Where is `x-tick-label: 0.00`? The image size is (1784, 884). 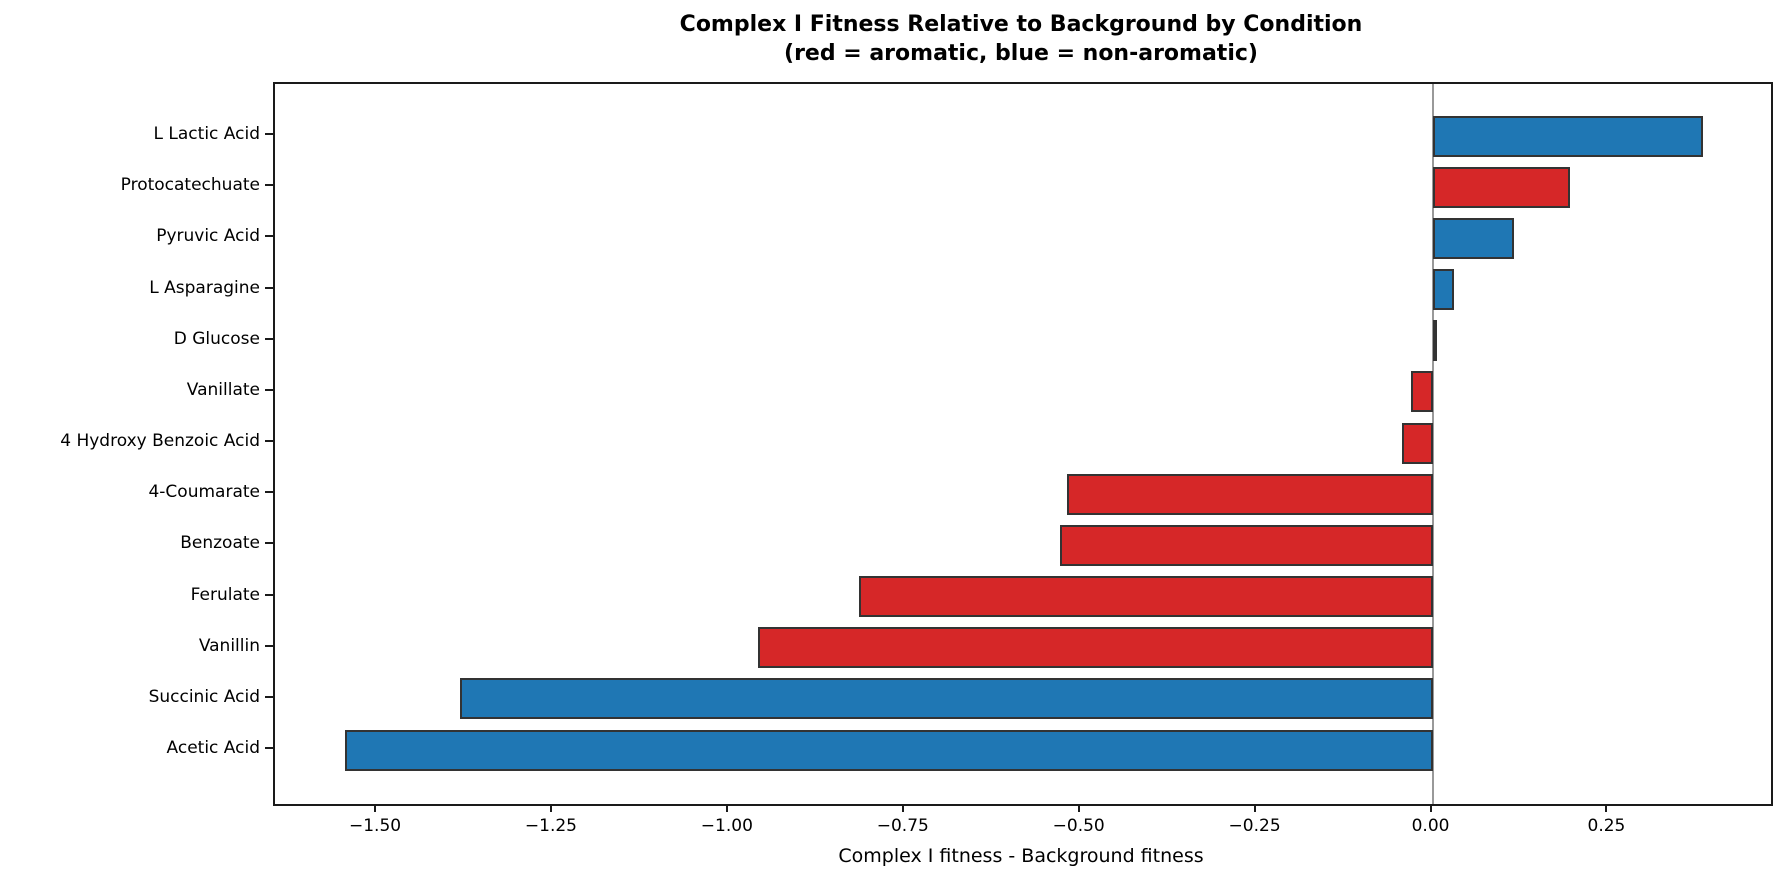 x-tick-label: 0.00 is located at coordinates (1430, 826).